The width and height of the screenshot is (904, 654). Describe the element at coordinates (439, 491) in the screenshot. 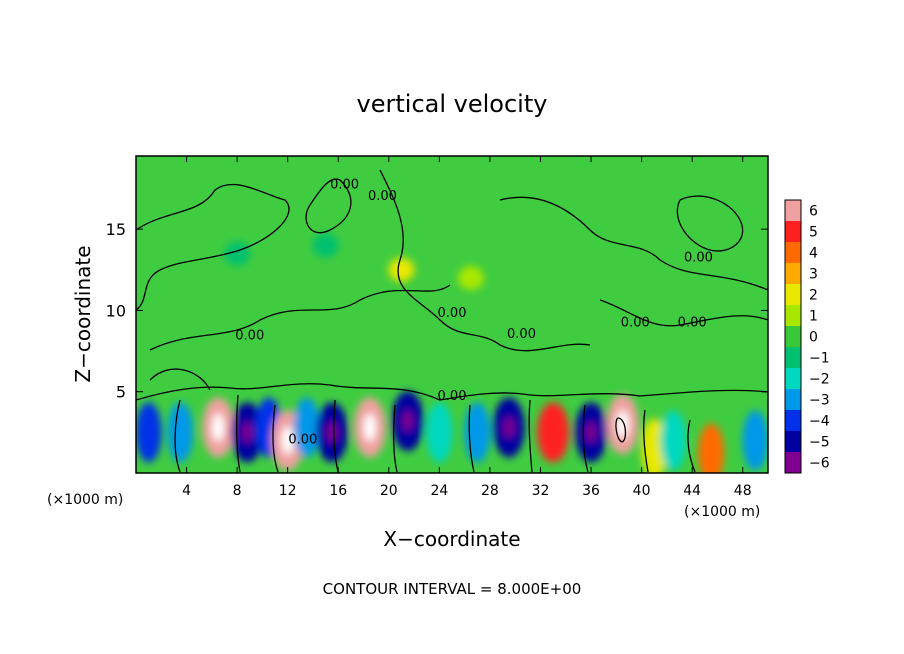

I see `x-tick-label-24: 24` at that location.